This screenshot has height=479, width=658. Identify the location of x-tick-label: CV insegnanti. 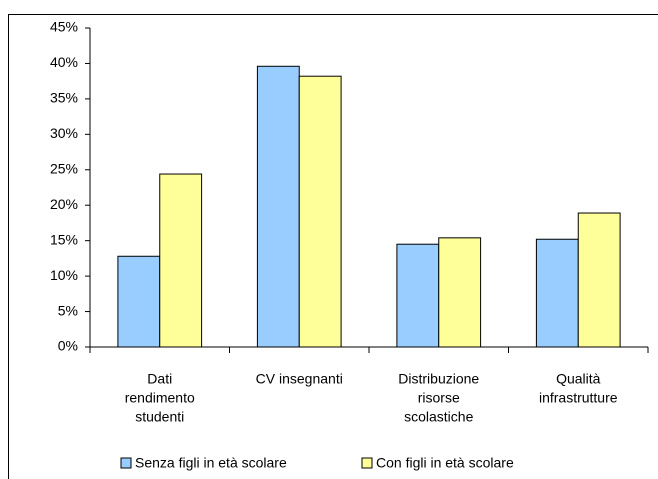
(299, 379).